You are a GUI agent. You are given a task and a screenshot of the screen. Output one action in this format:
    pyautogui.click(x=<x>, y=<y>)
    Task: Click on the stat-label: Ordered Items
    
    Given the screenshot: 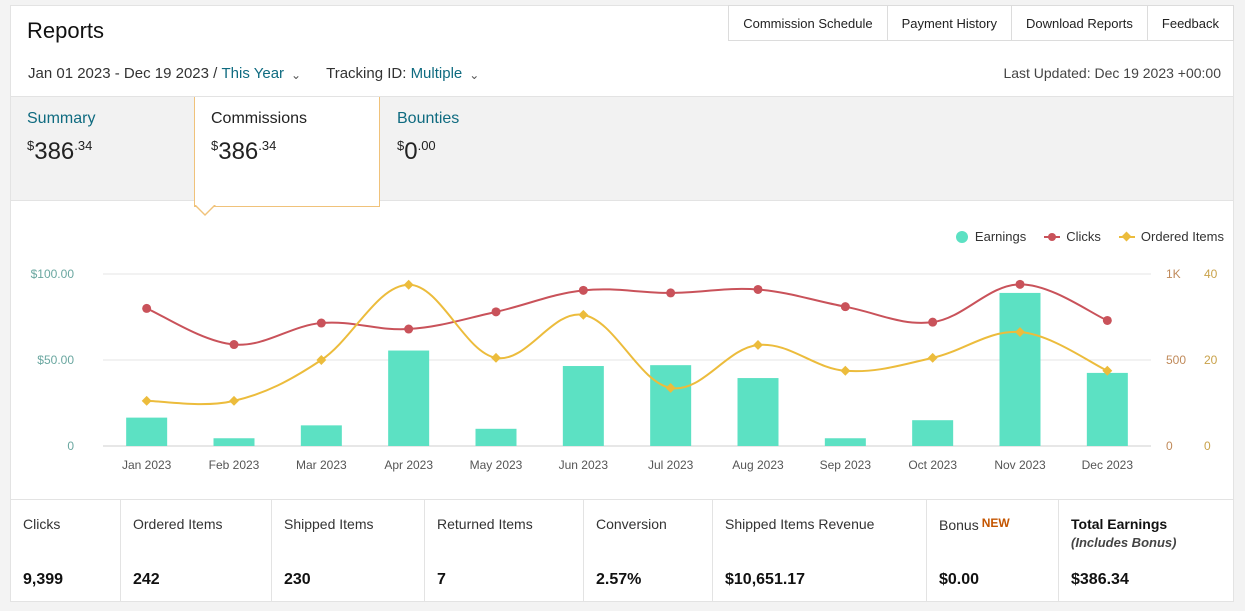 What is the action you would take?
    pyautogui.click(x=178, y=524)
    